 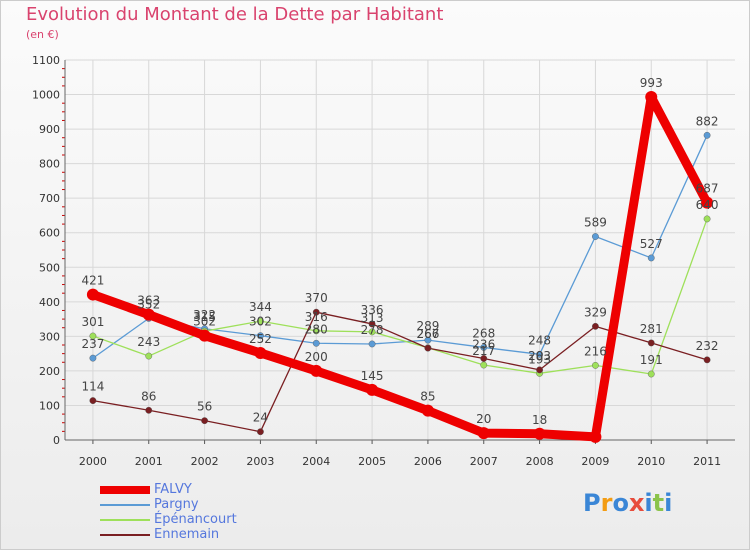 I want to click on x-tick-label: 2008, so click(x=540, y=461).